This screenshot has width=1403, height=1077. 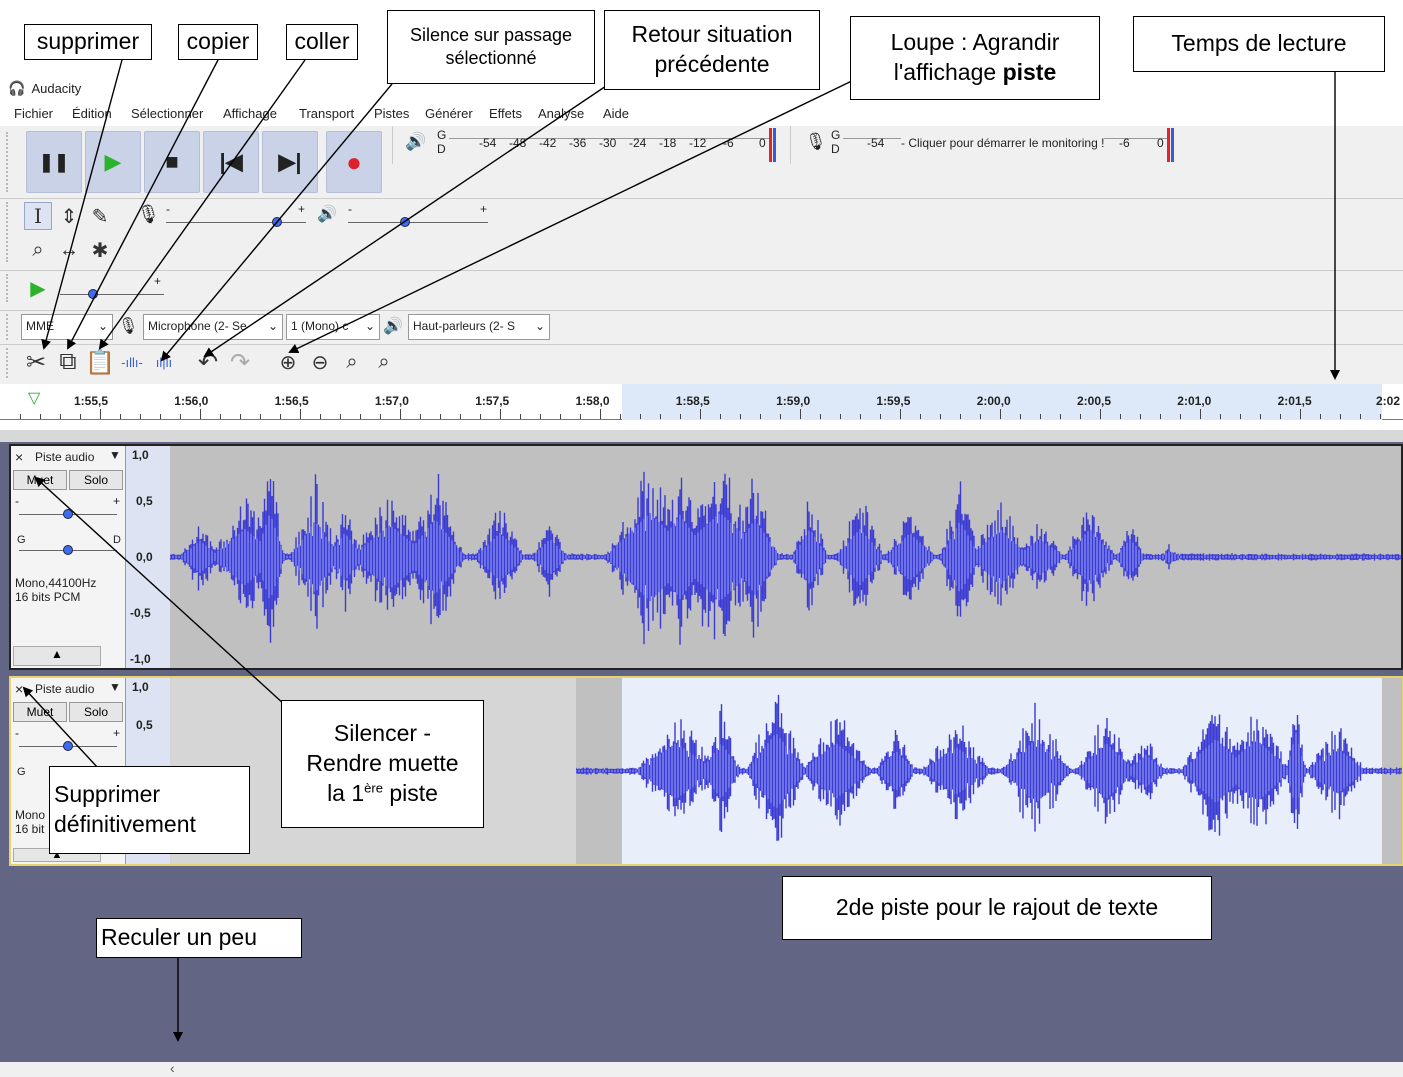 I want to click on multi-tool: ✱, so click(x=100, y=250).